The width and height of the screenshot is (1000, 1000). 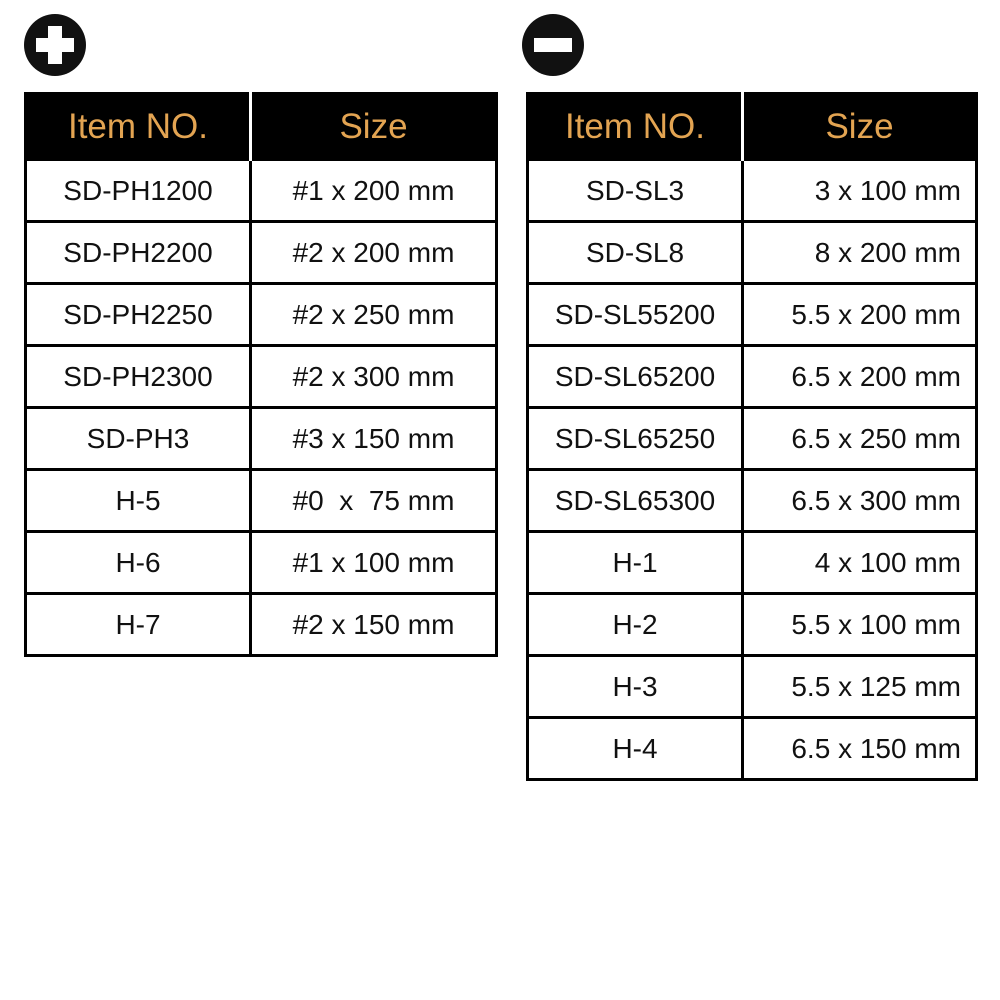 What do you see at coordinates (859, 376) in the screenshot?
I see `size-cell: 6.5 x 200 mm` at bounding box center [859, 376].